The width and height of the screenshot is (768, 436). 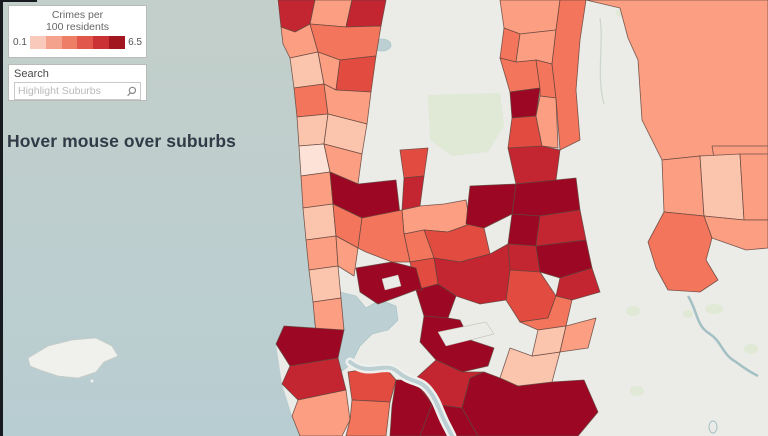 What do you see at coordinates (401, 398) in the screenshot?
I see `canning-river` at bounding box center [401, 398].